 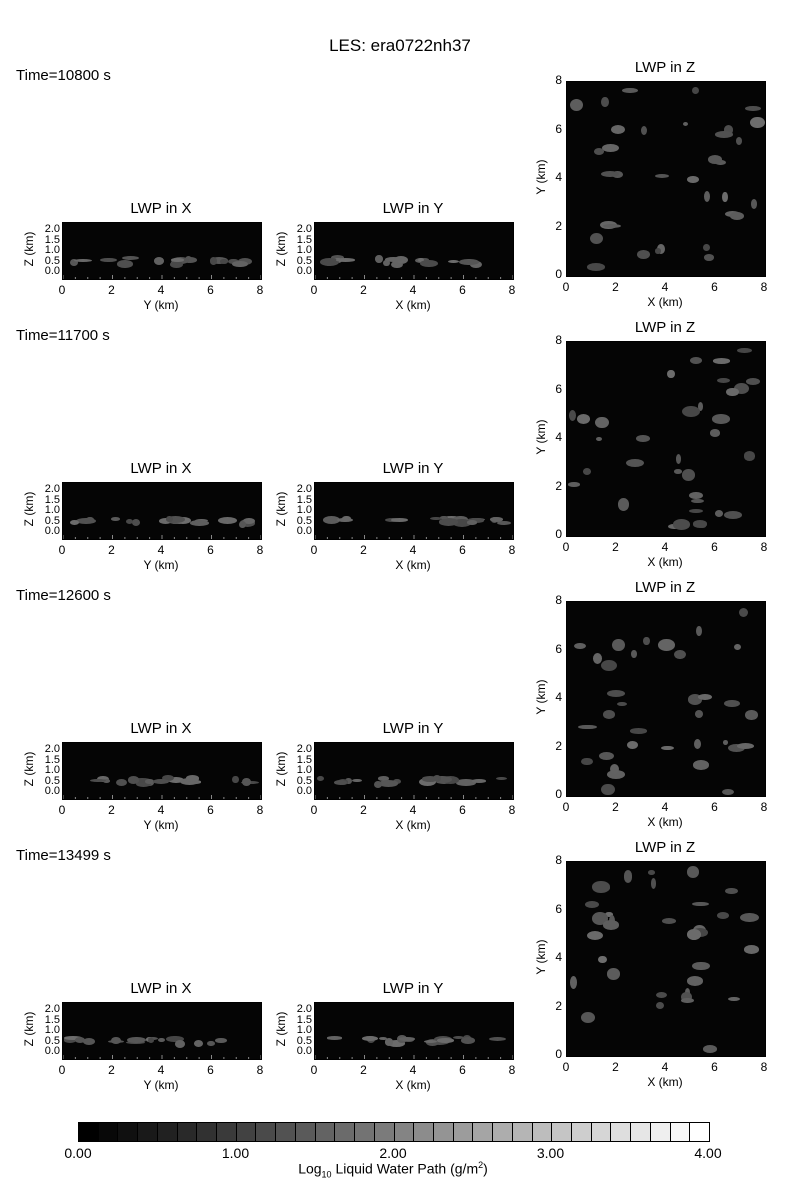 What do you see at coordinates (558, 1054) in the screenshot?
I see `map-y-tick-label: 0` at bounding box center [558, 1054].